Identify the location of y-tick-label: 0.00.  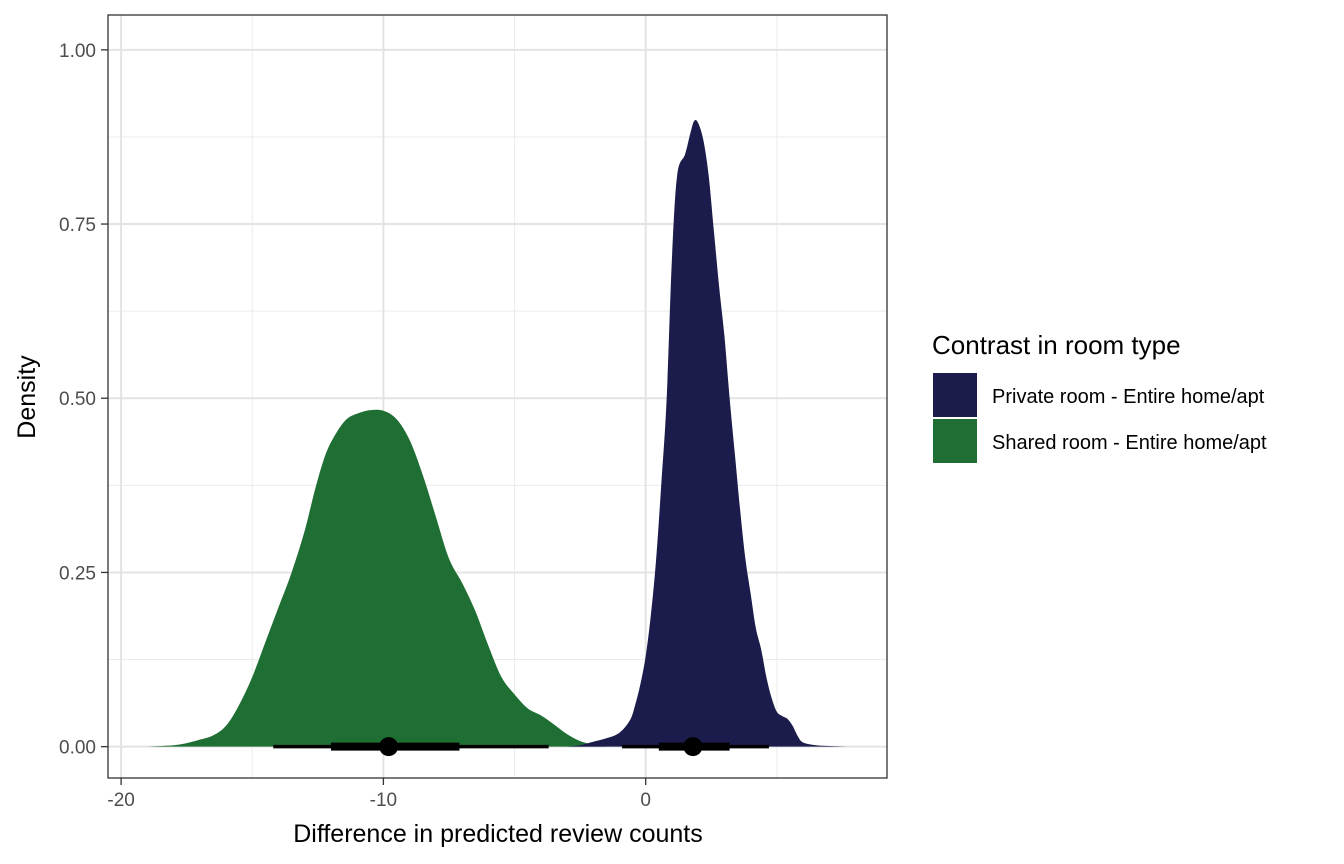
(77, 748).